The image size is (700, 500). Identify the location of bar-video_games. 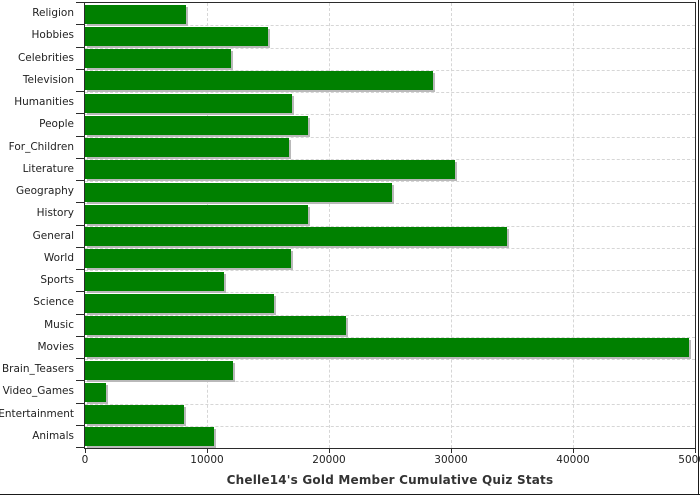
(95, 392).